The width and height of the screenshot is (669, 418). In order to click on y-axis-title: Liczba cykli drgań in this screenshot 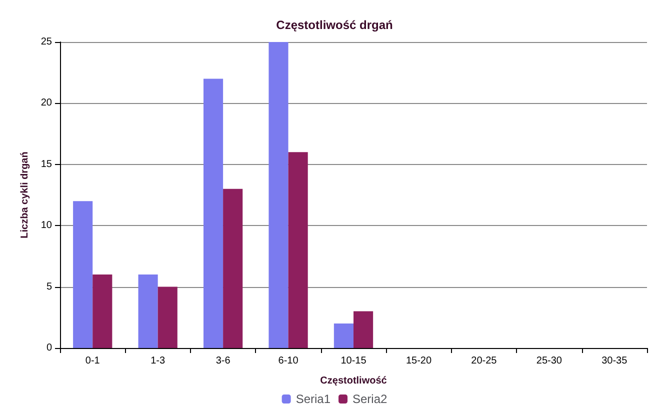, I will do `click(24, 195)`.